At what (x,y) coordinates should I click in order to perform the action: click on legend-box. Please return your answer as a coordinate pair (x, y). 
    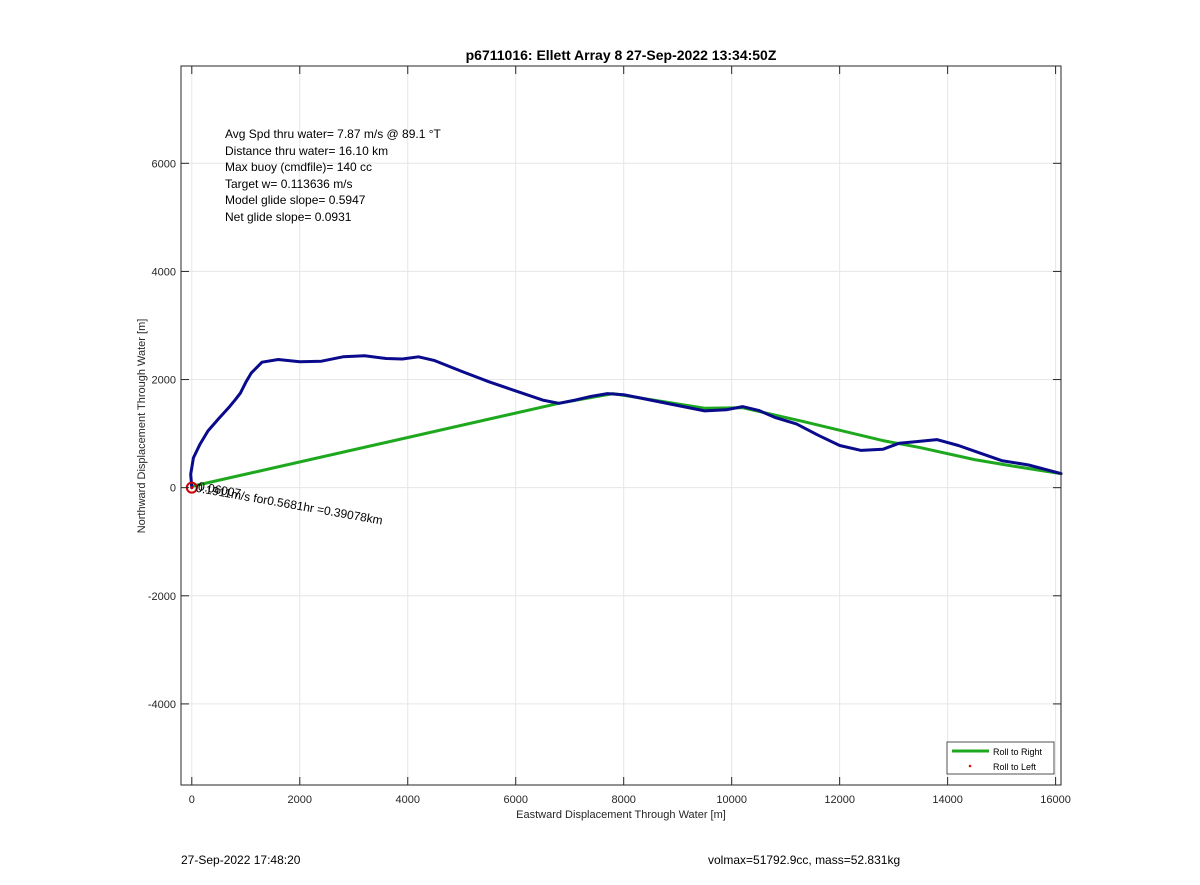
    Looking at the image, I should click on (1000, 758).